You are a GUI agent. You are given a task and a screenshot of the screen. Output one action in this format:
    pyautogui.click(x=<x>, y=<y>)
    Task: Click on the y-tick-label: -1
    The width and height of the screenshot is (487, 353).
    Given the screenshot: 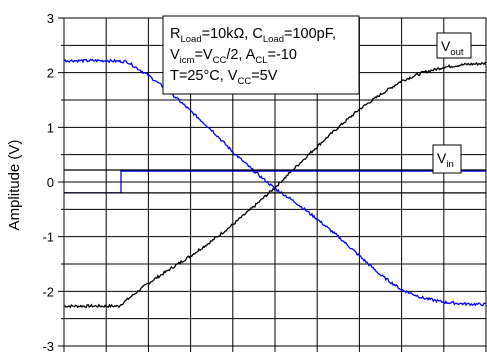 What is the action you would take?
    pyautogui.click(x=48, y=237)
    